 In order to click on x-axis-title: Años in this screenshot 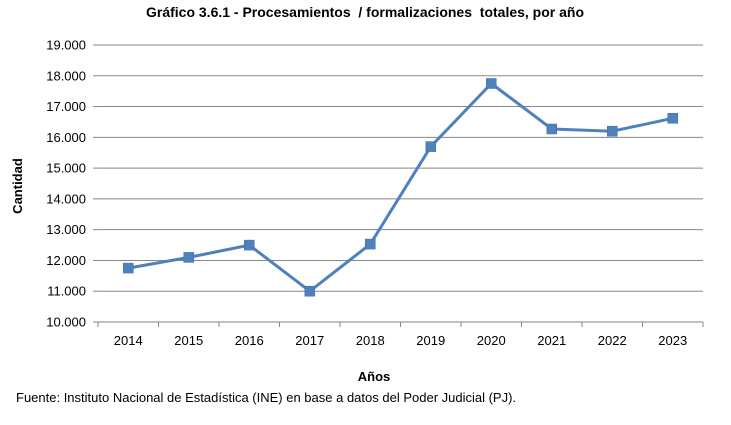, I will do `click(374, 376)`.